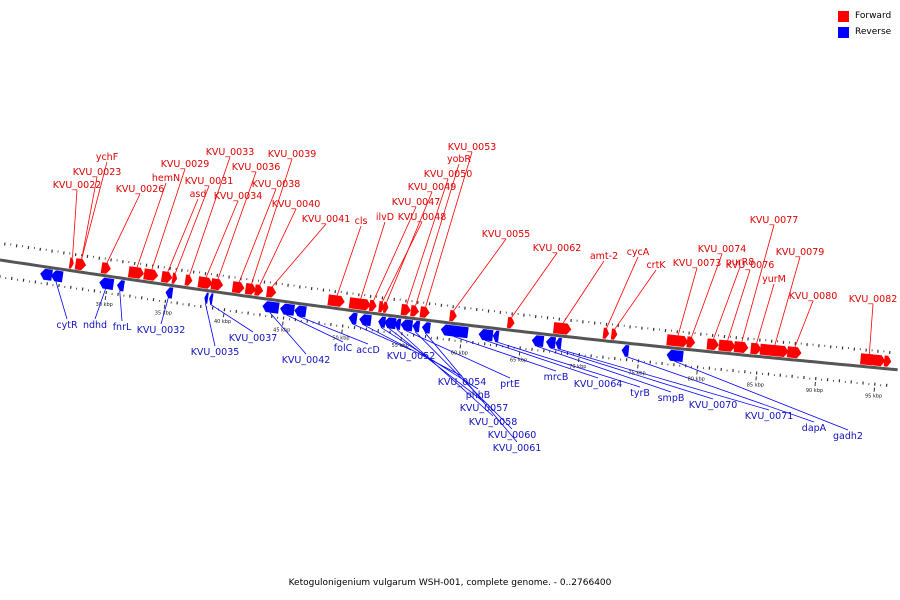 The height and width of the screenshot is (600, 900). Describe the element at coordinates (368, 350) in the screenshot. I see `reverse-gene-label: accD` at that location.